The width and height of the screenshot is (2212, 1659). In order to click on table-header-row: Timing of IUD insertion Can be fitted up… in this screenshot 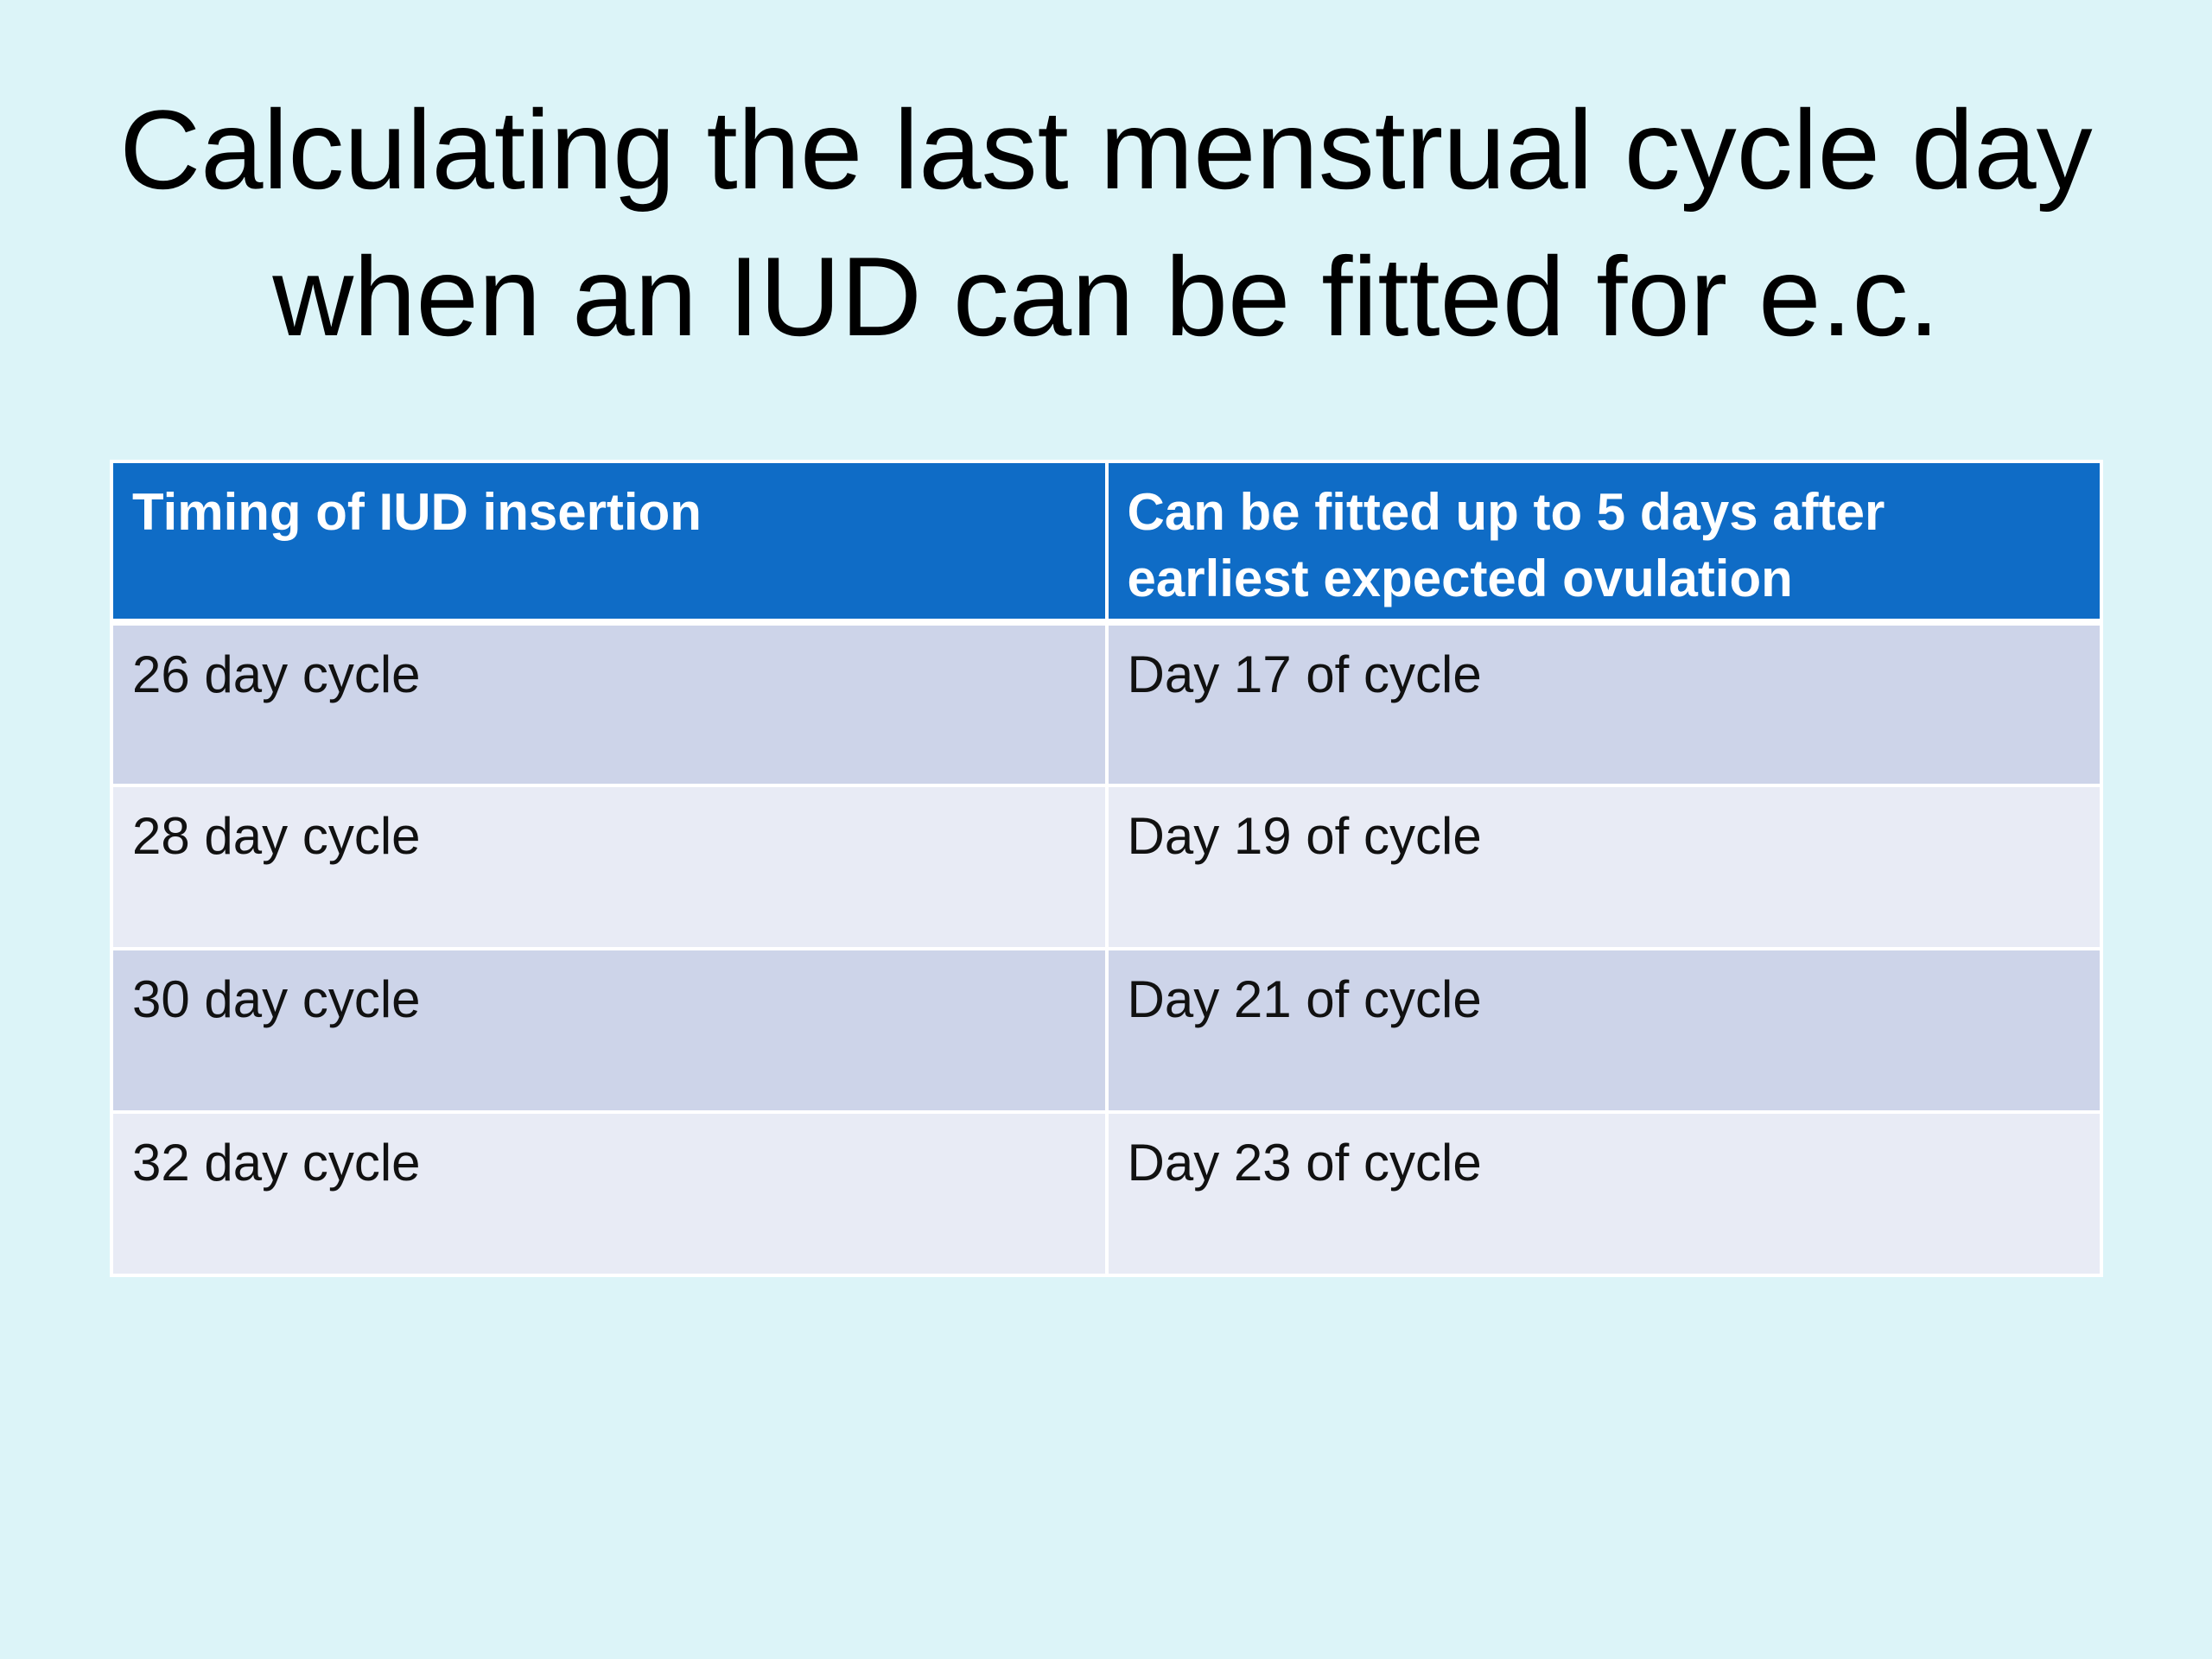, I will do `click(1106, 543)`.